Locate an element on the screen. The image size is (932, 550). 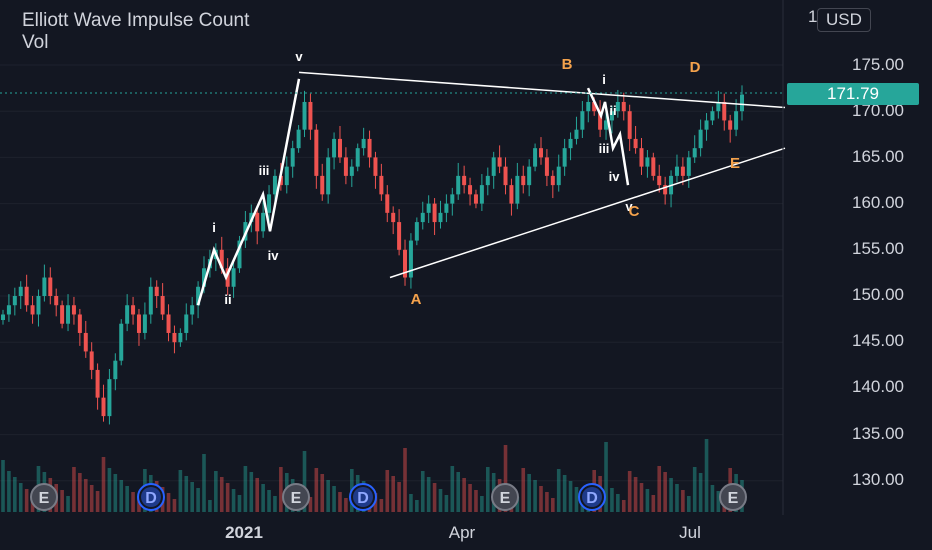
marker-circle is located at coordinates (44, 497).